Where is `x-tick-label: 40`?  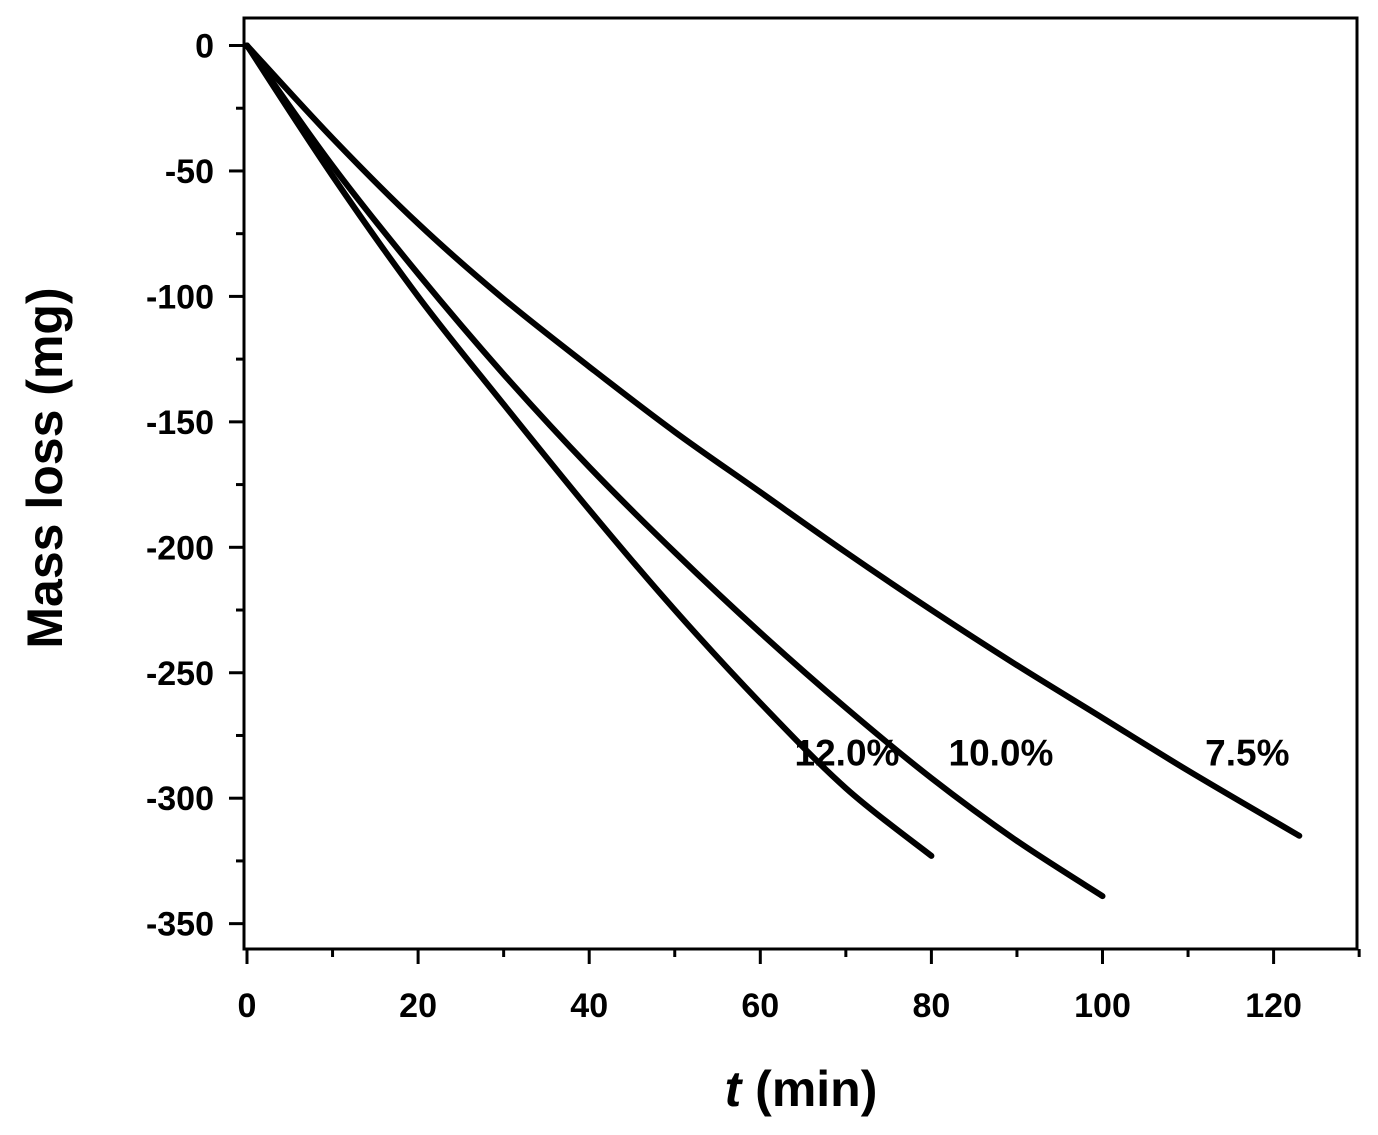
x-tick-label: 40 is located at coordinates (589, 1006).